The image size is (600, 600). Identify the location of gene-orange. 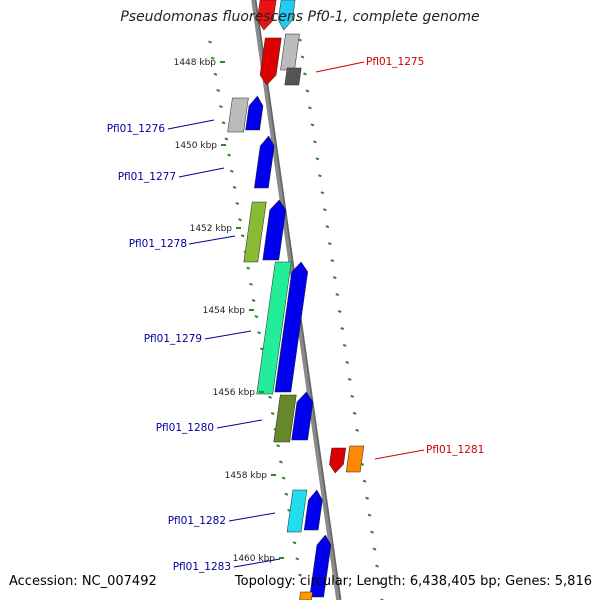
(355, 459).